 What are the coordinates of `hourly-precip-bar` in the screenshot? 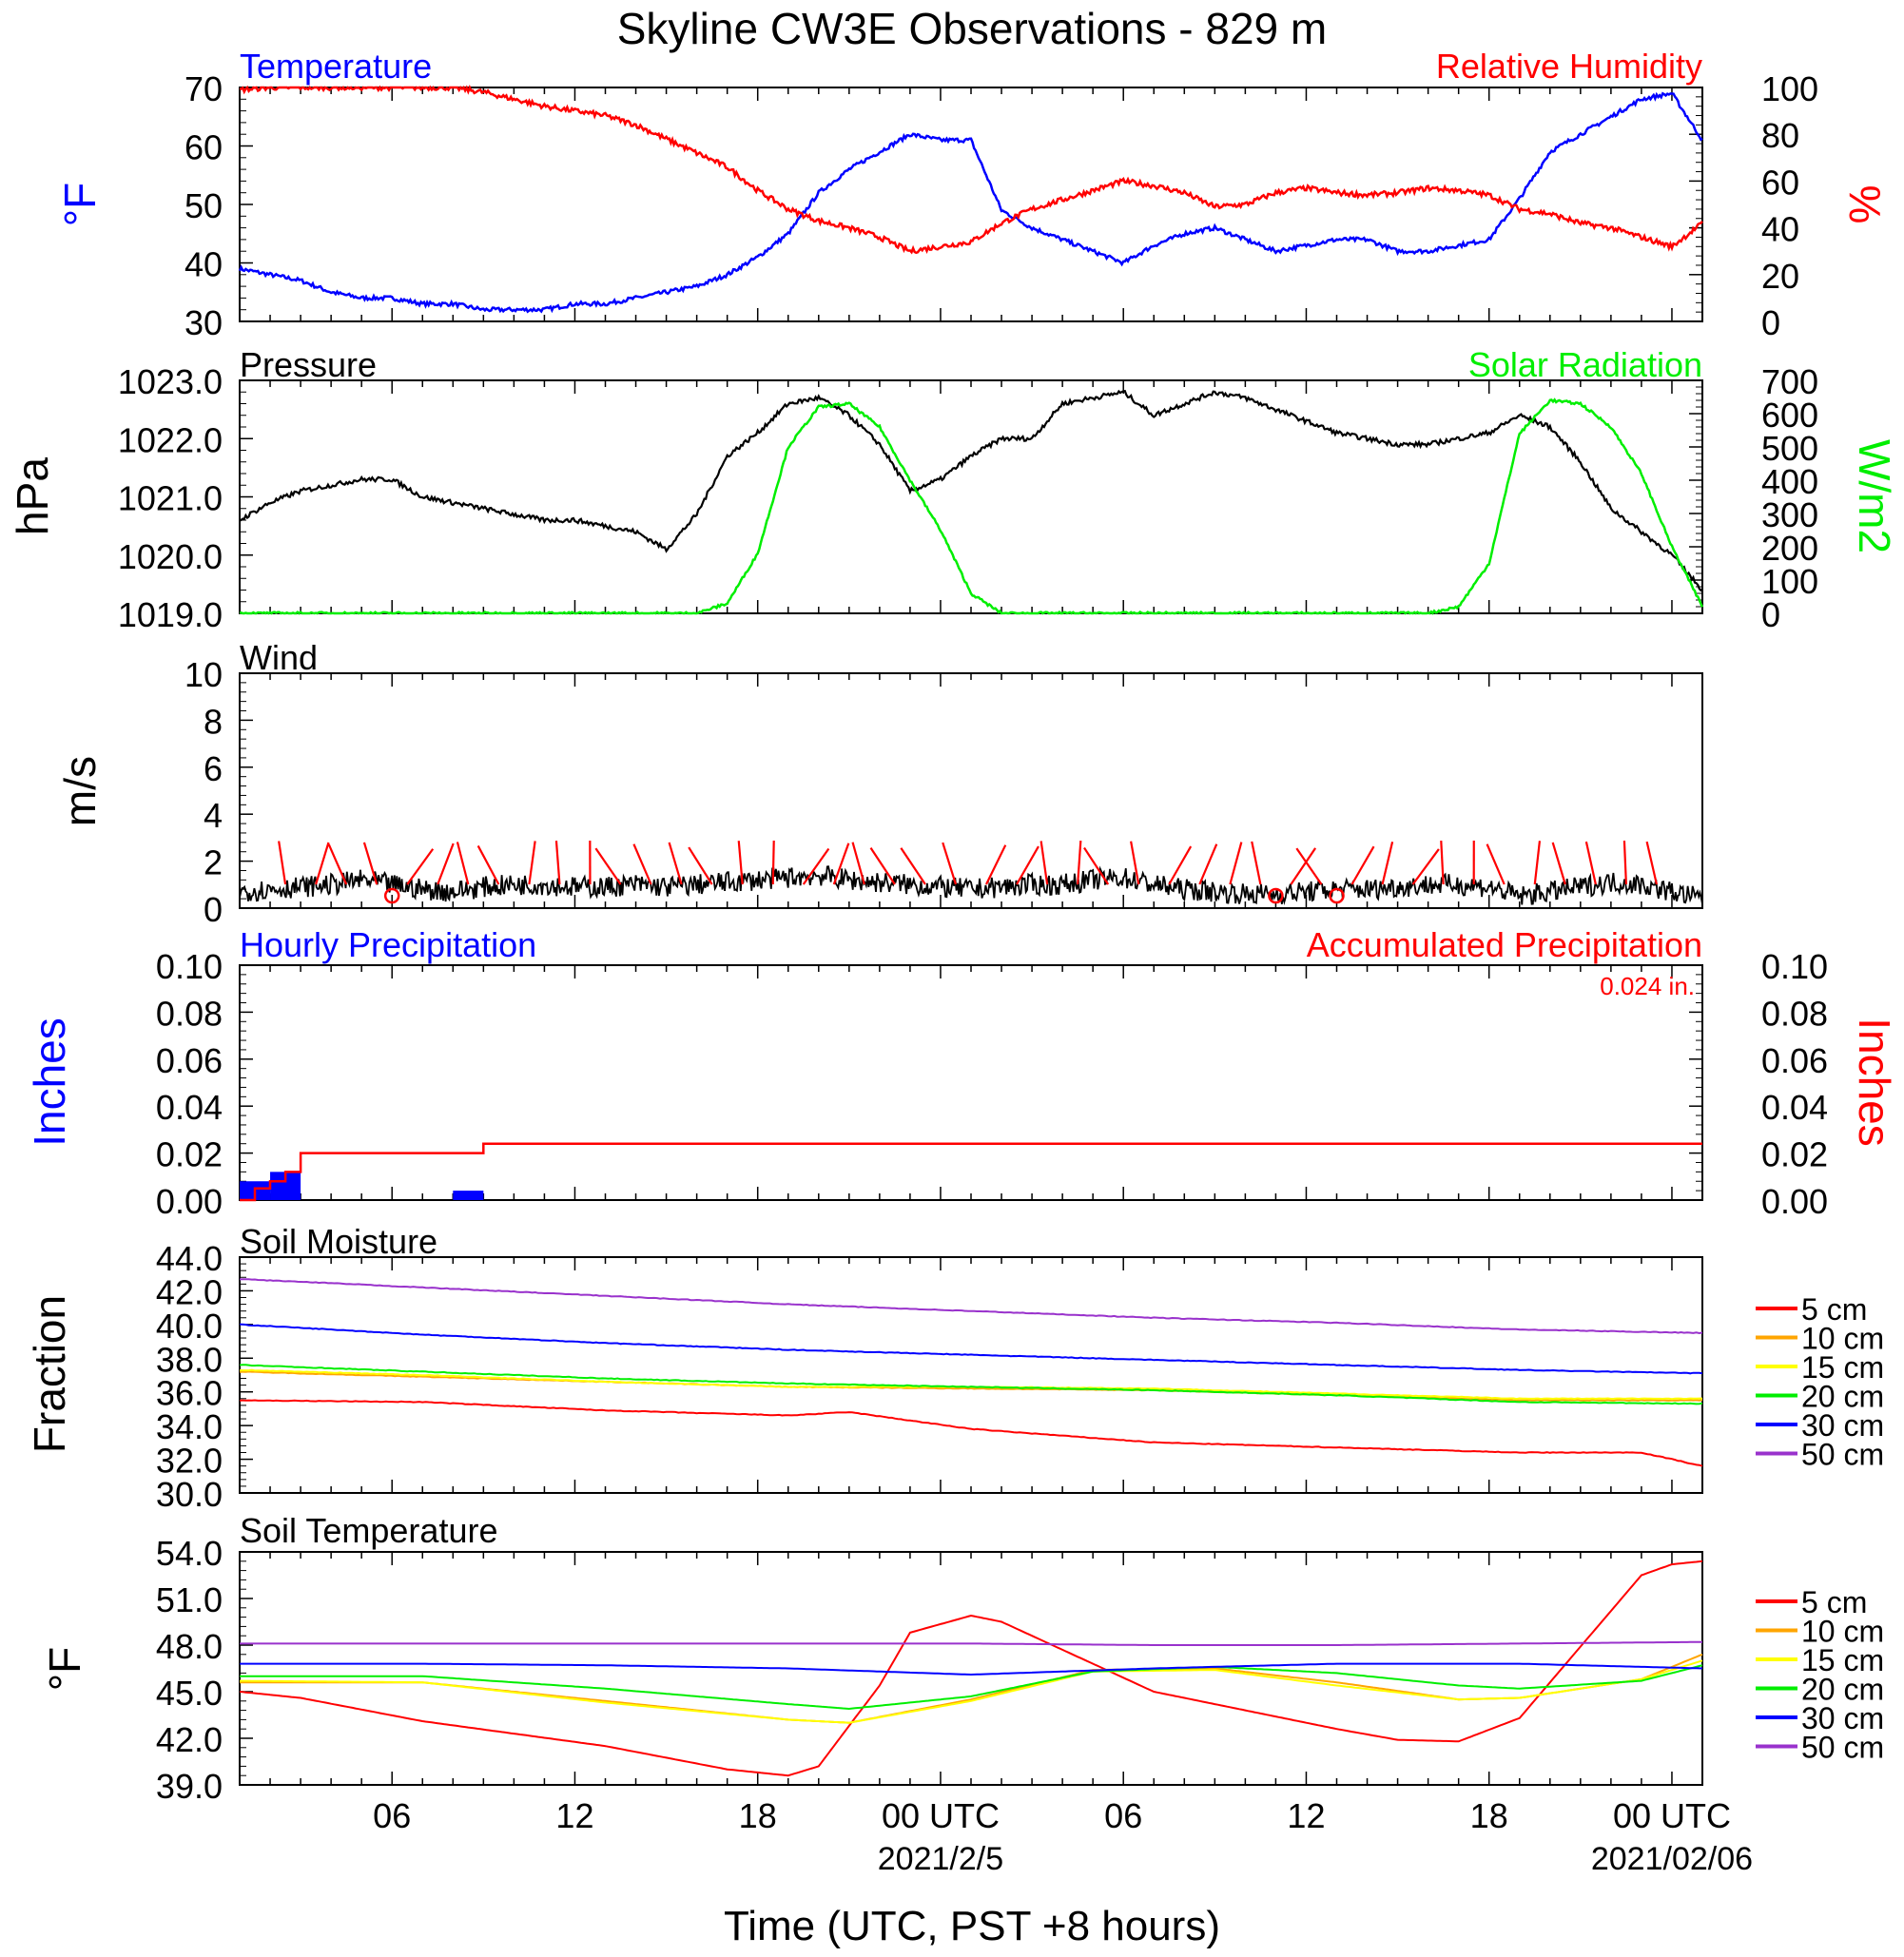 It's located at (468, 1195).